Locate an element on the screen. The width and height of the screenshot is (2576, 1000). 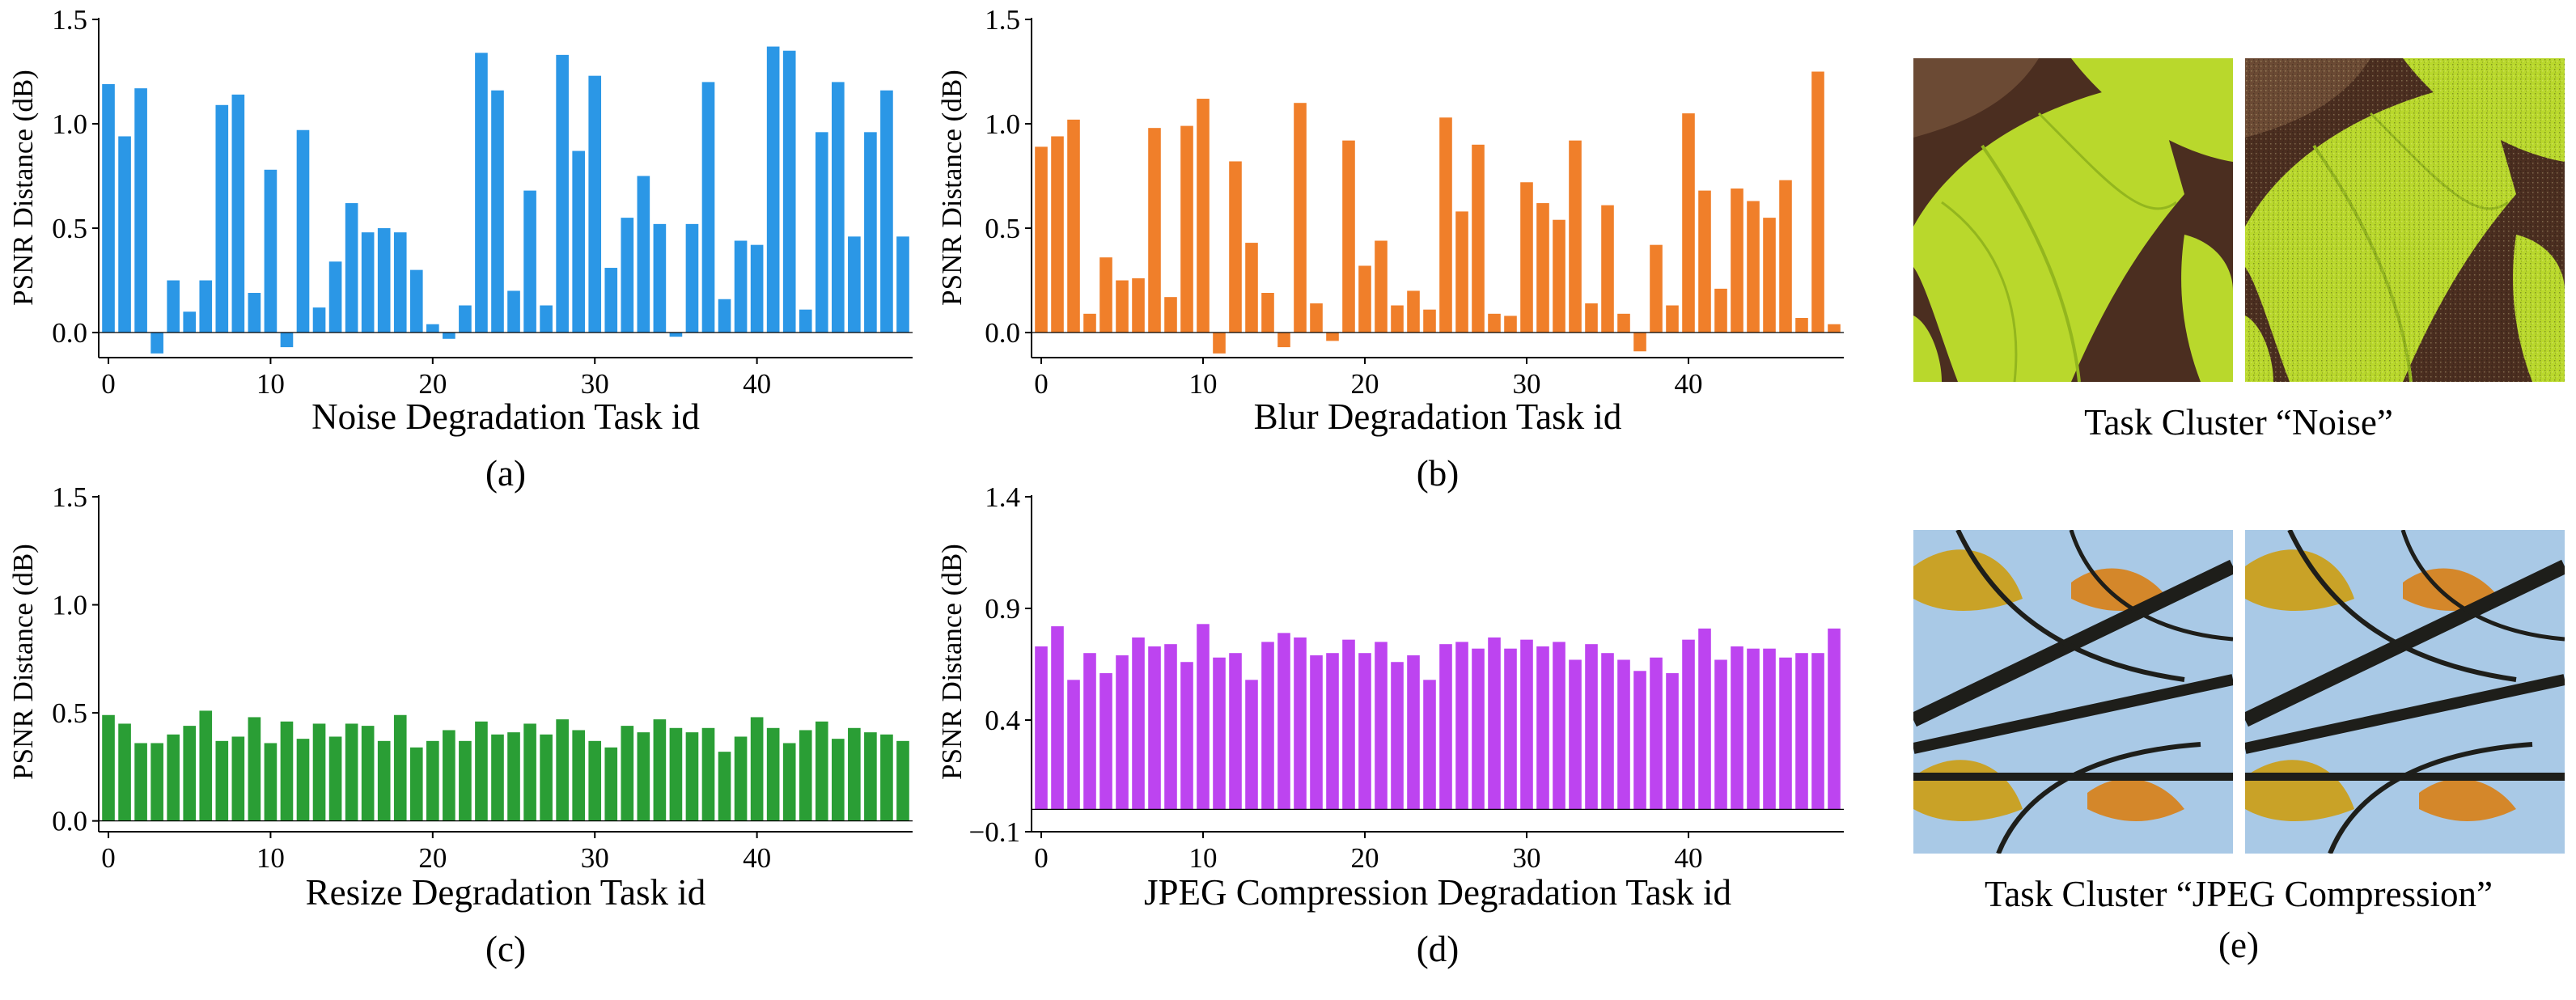
x-axis-title: Resize Degradation Task id is located at coordinates (506, 892).